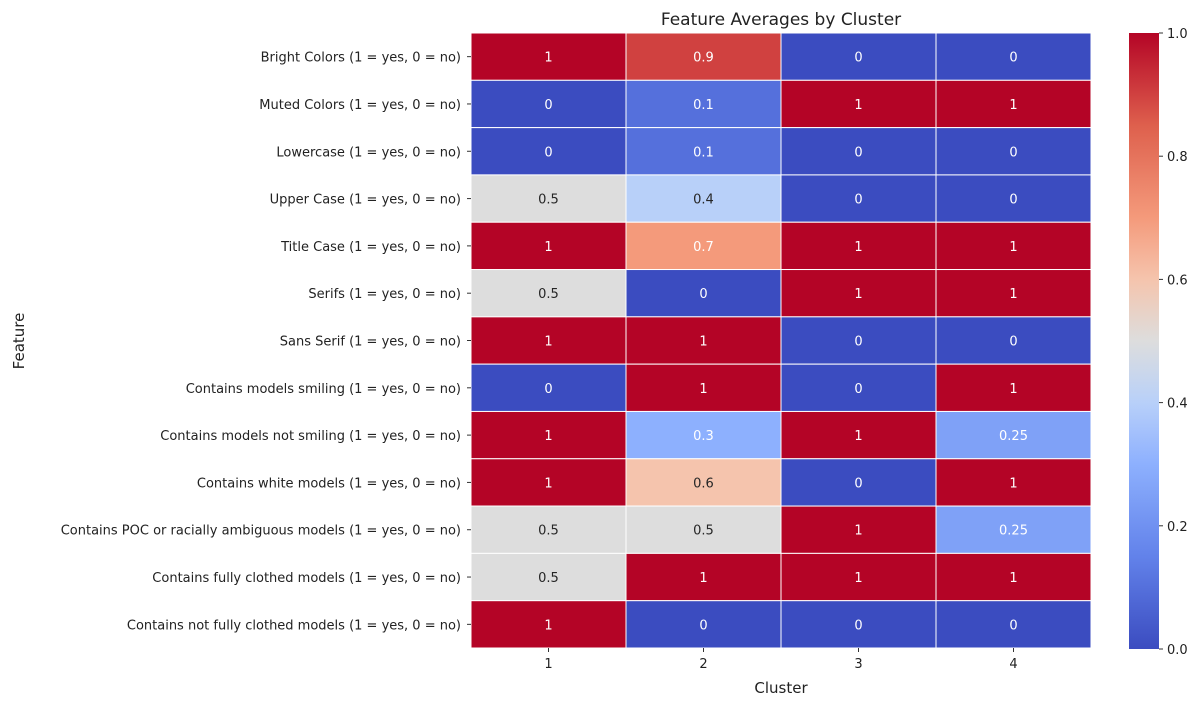 The width and height of the screenshot is (1201, 710). What do you see at coordinates (1177, 157) in the screenshot?
I see `colorbar-tick-label: 0.8` at bounding box center [1177, 157].